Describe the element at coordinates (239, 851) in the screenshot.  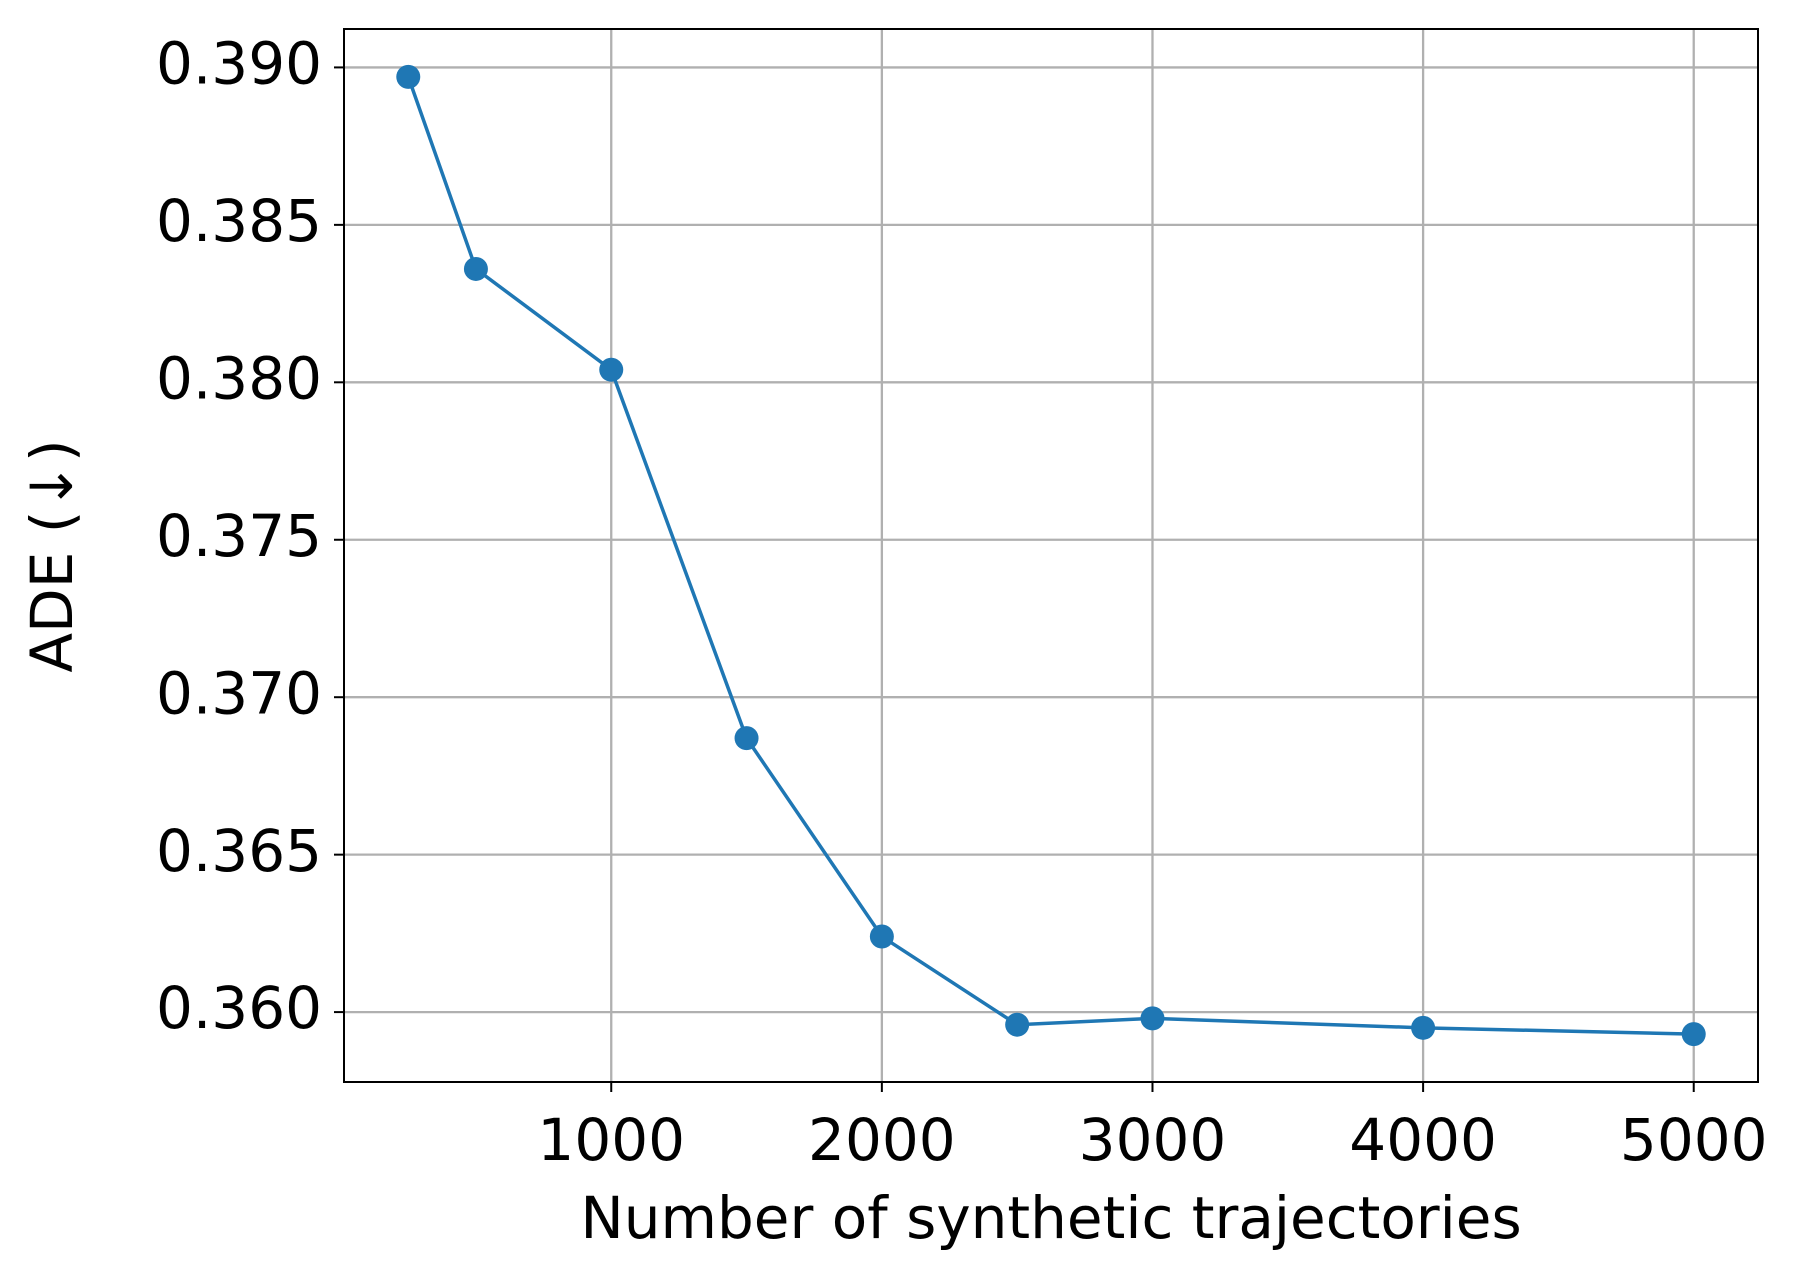
I see `y-tick-label: 0.365` at that location.